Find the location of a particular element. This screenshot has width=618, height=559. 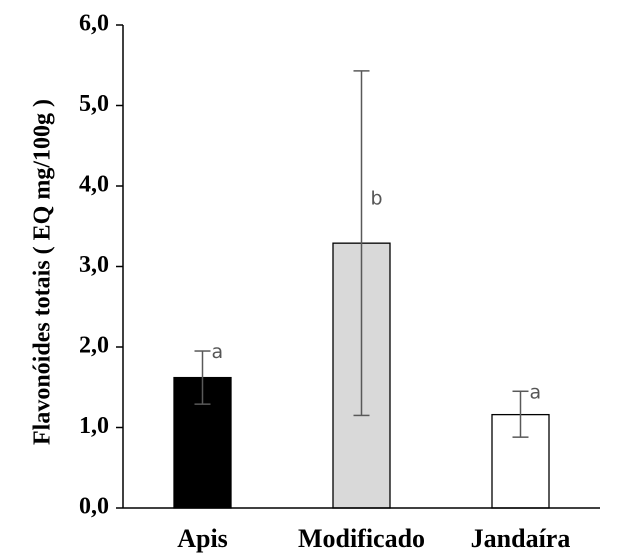

error-bar-jandaíra is located at coordinates (520, 414).